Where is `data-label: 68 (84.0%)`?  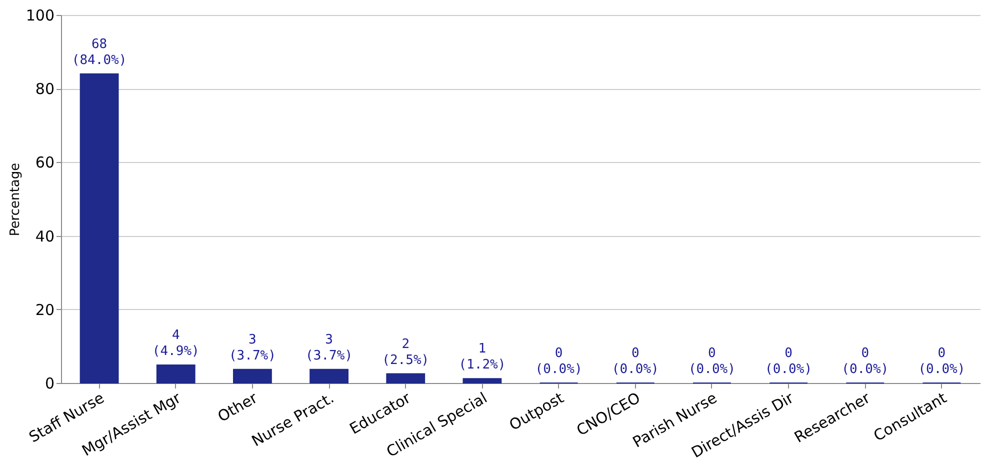
data-label: 68 (84.0%) is located at coordinates (99, 52).